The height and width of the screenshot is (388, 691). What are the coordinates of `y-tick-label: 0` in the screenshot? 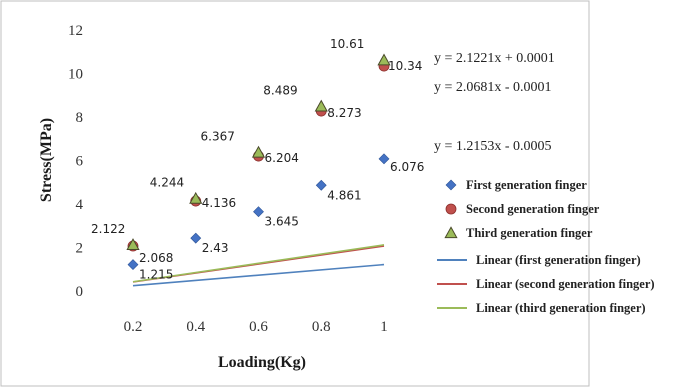 It's located at (80, 292).